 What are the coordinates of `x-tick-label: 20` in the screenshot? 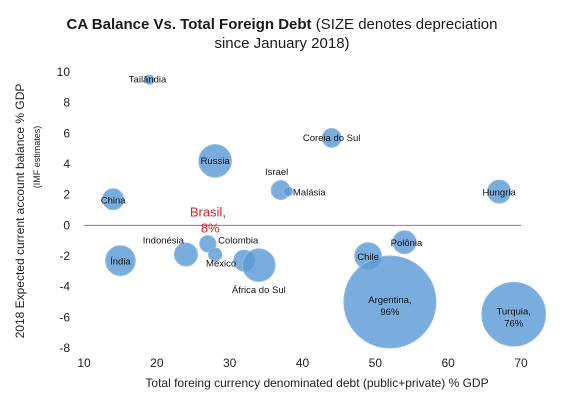 It's located at (157, 363).